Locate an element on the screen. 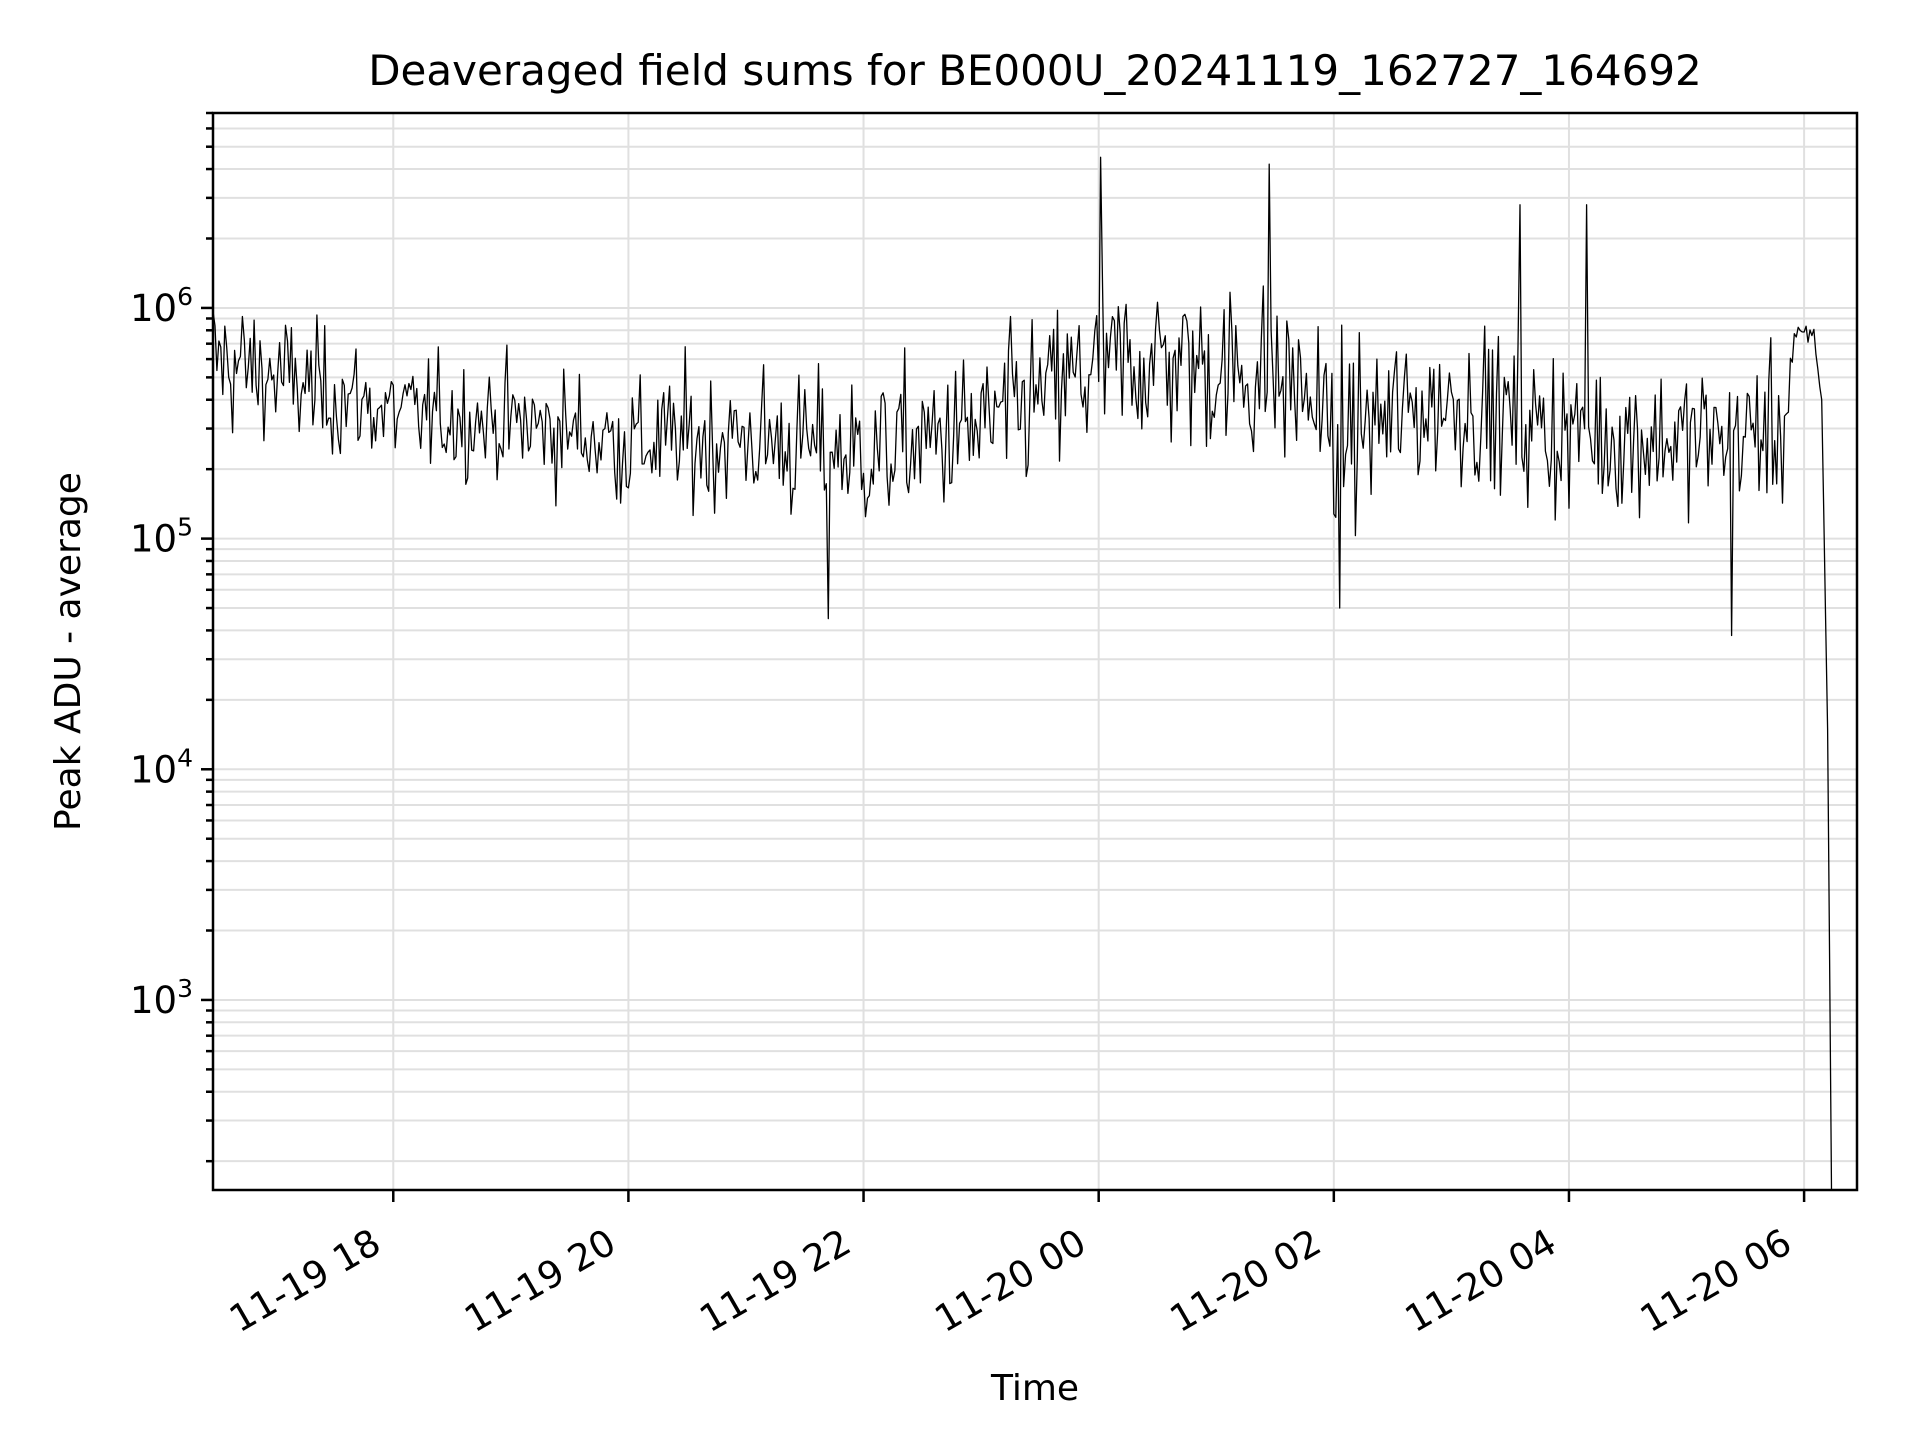 Image resolution: width=1920 pixels, height=1440 pixels. y-tick-label: 10⁵ is located at coordinates (161, 537).